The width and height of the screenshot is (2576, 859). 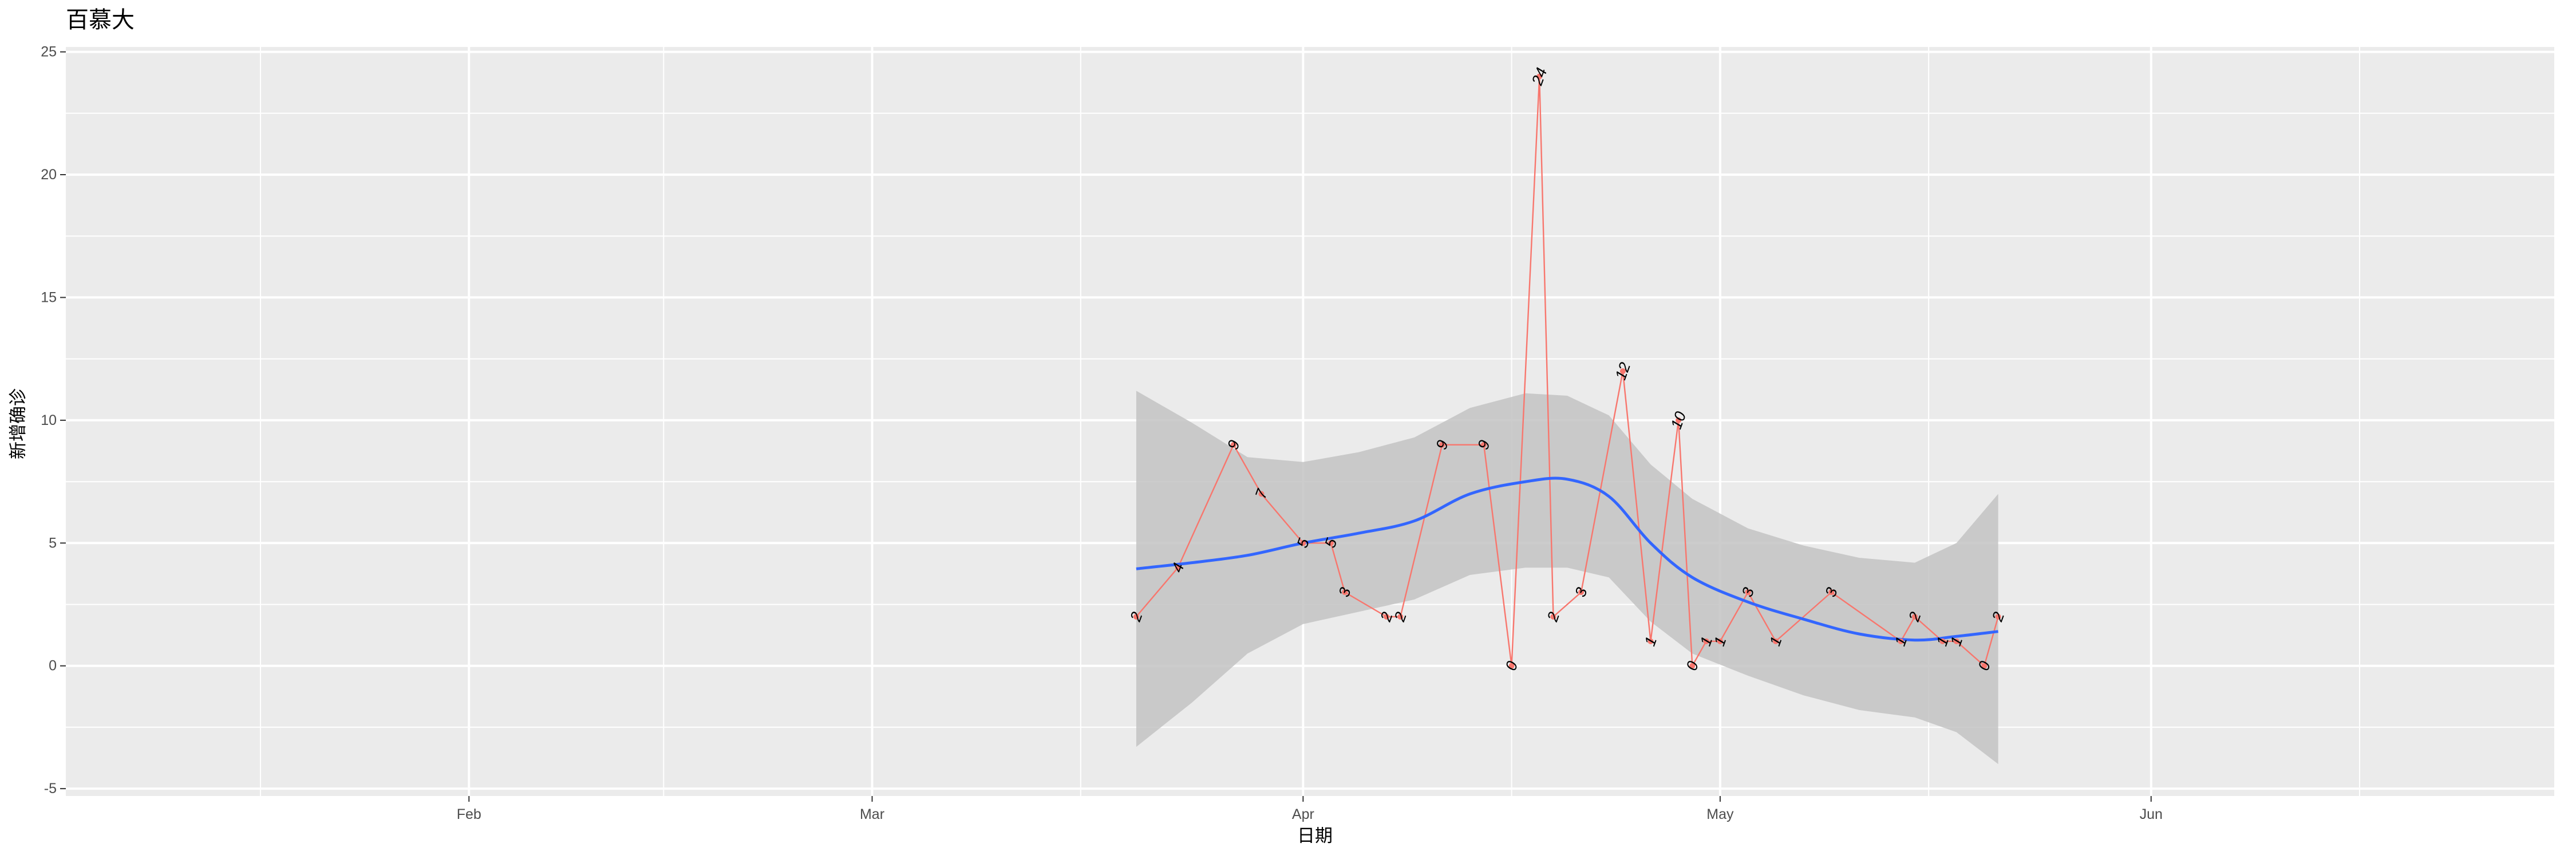 What do you see at coordinates (49, 175) in the screenshot?
I see `y-tick-label: 20` at bounding box center [49, 175].